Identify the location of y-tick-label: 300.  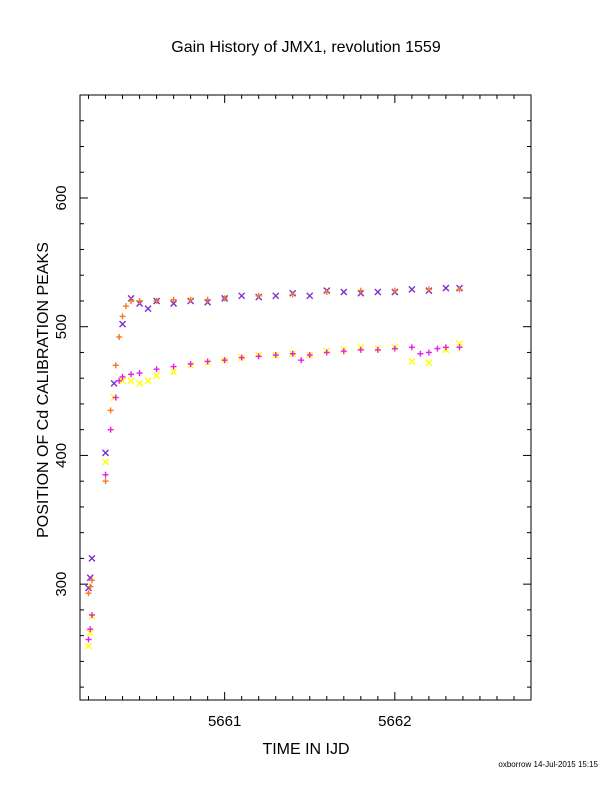
(61, 584).